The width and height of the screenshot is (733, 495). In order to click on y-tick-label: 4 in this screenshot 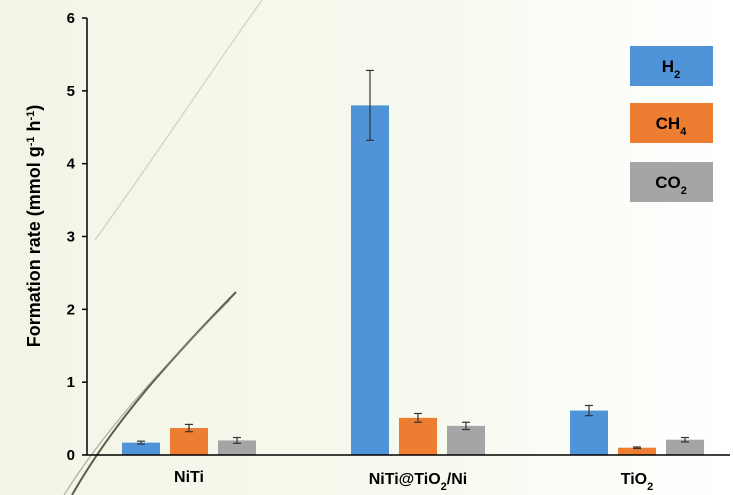, I will do `click(71, 164)`.